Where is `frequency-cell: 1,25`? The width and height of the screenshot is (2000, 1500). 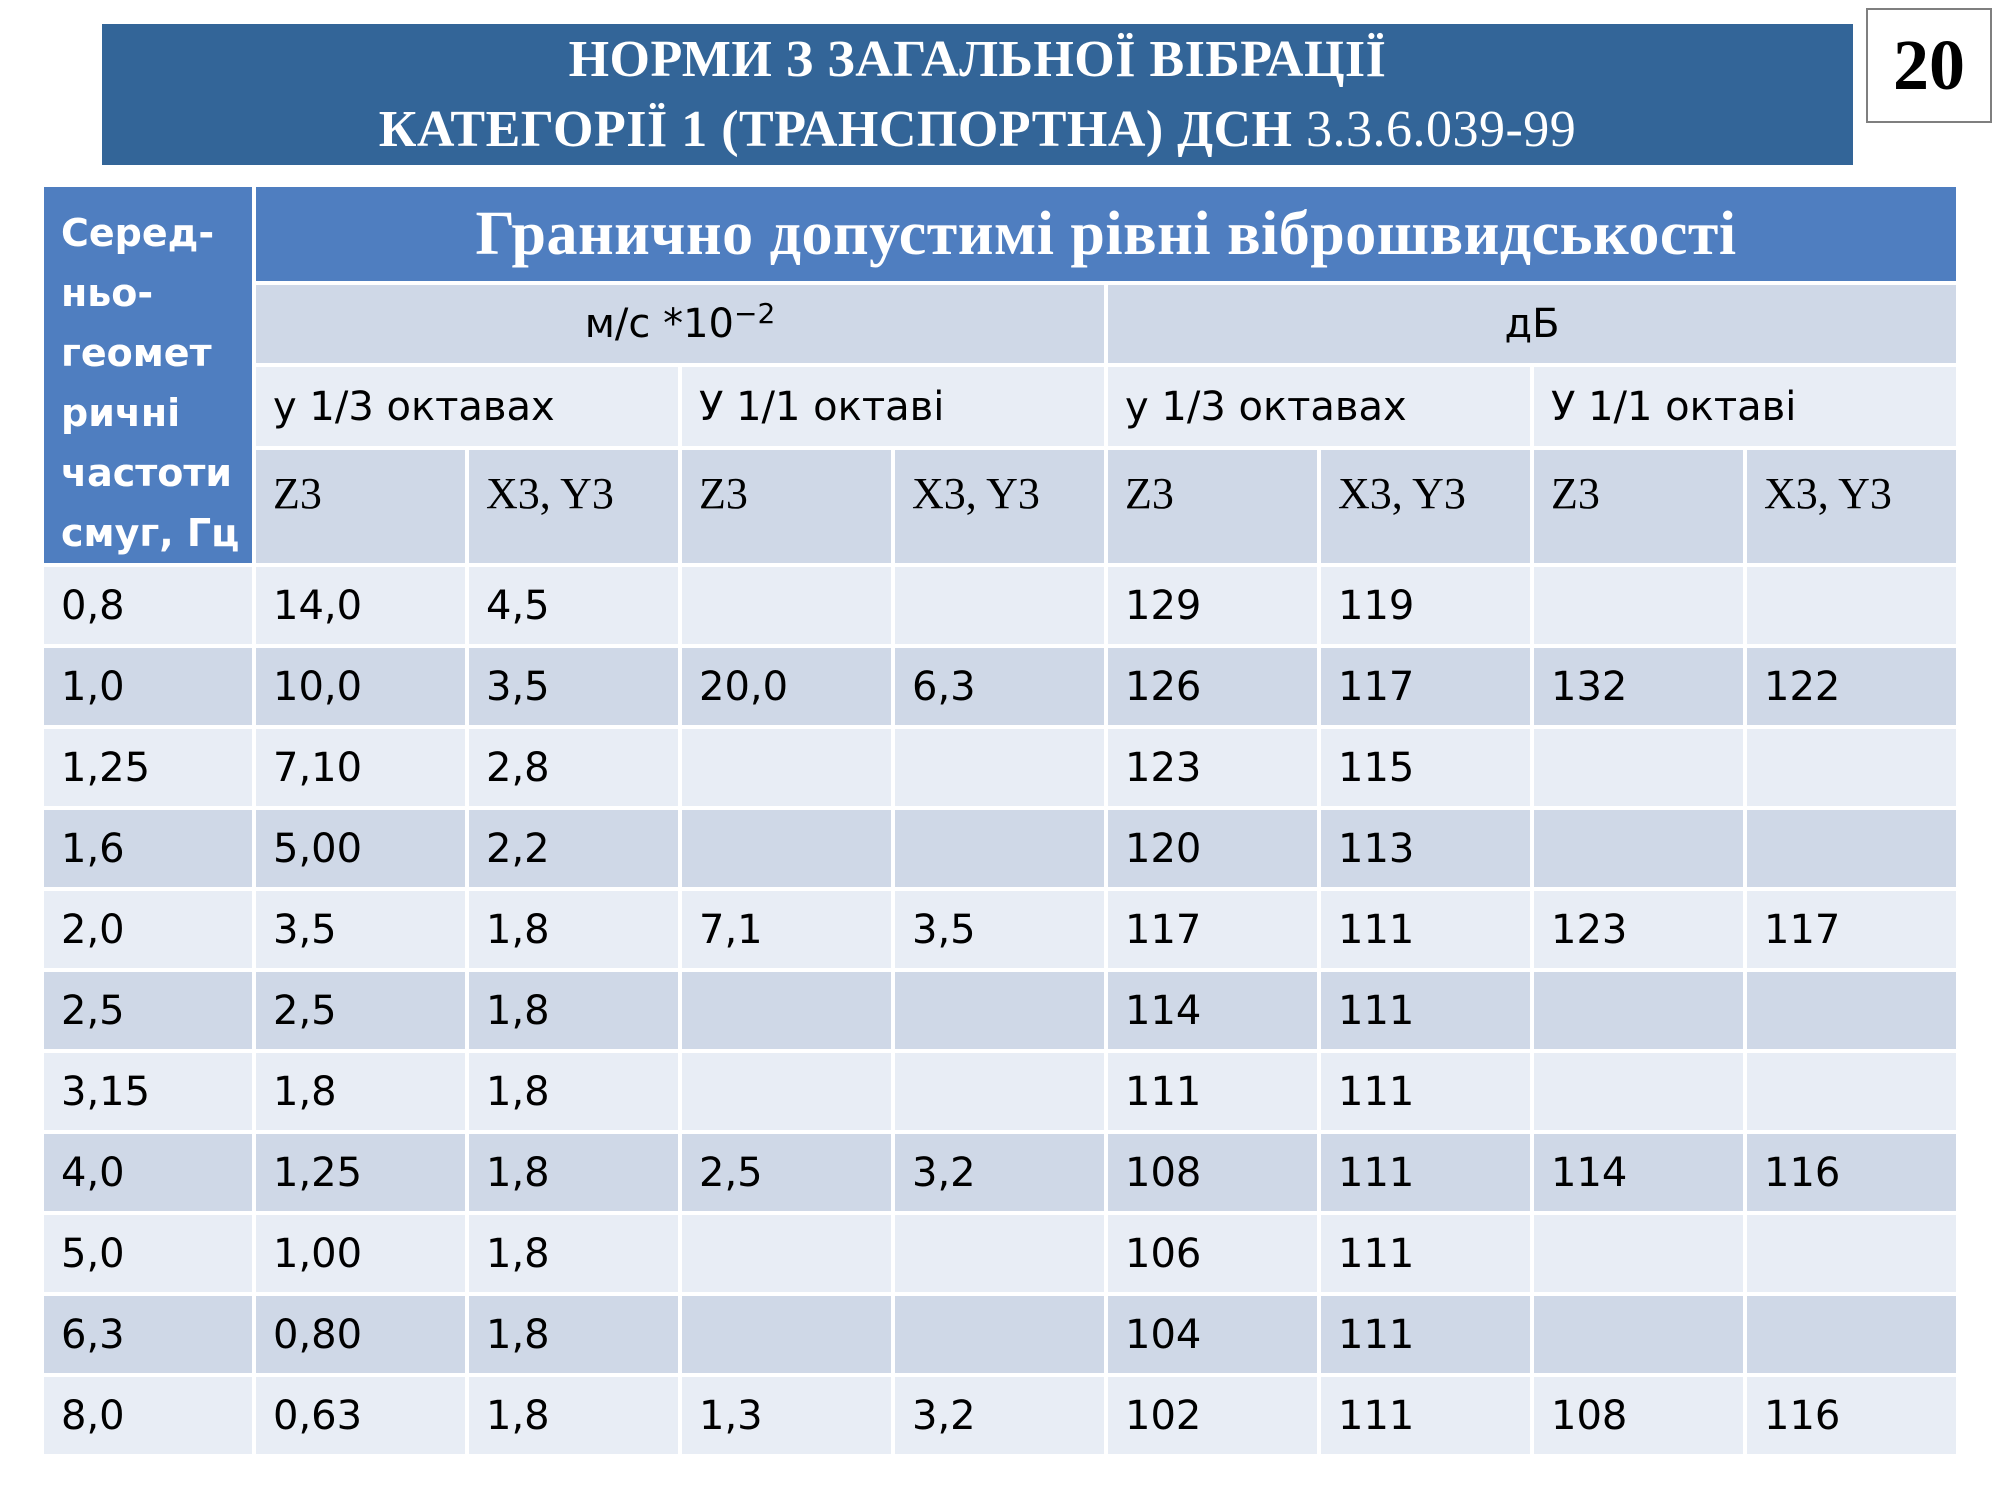 frequency-cell: 1,25 is located at coordinates (148, 767).